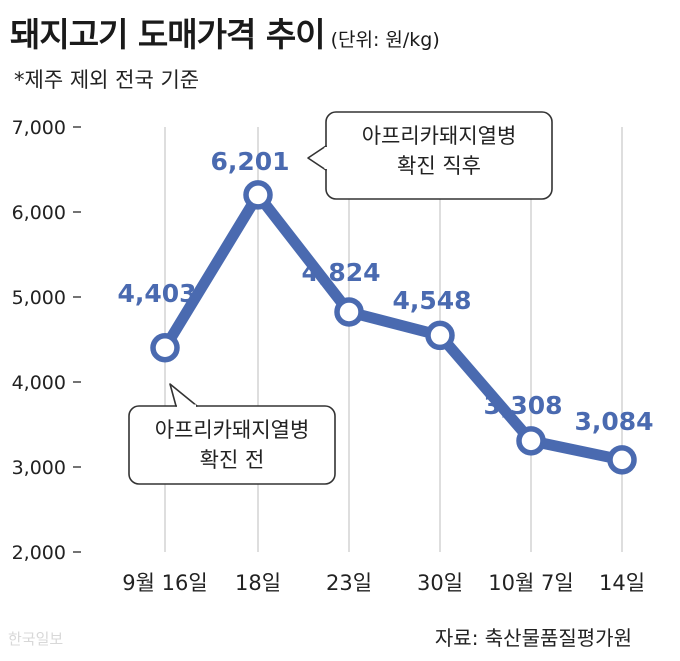 The width and height of the screenshot is (680, 661). I want to click on y-tick-label: 3,000, so click(39, 468).